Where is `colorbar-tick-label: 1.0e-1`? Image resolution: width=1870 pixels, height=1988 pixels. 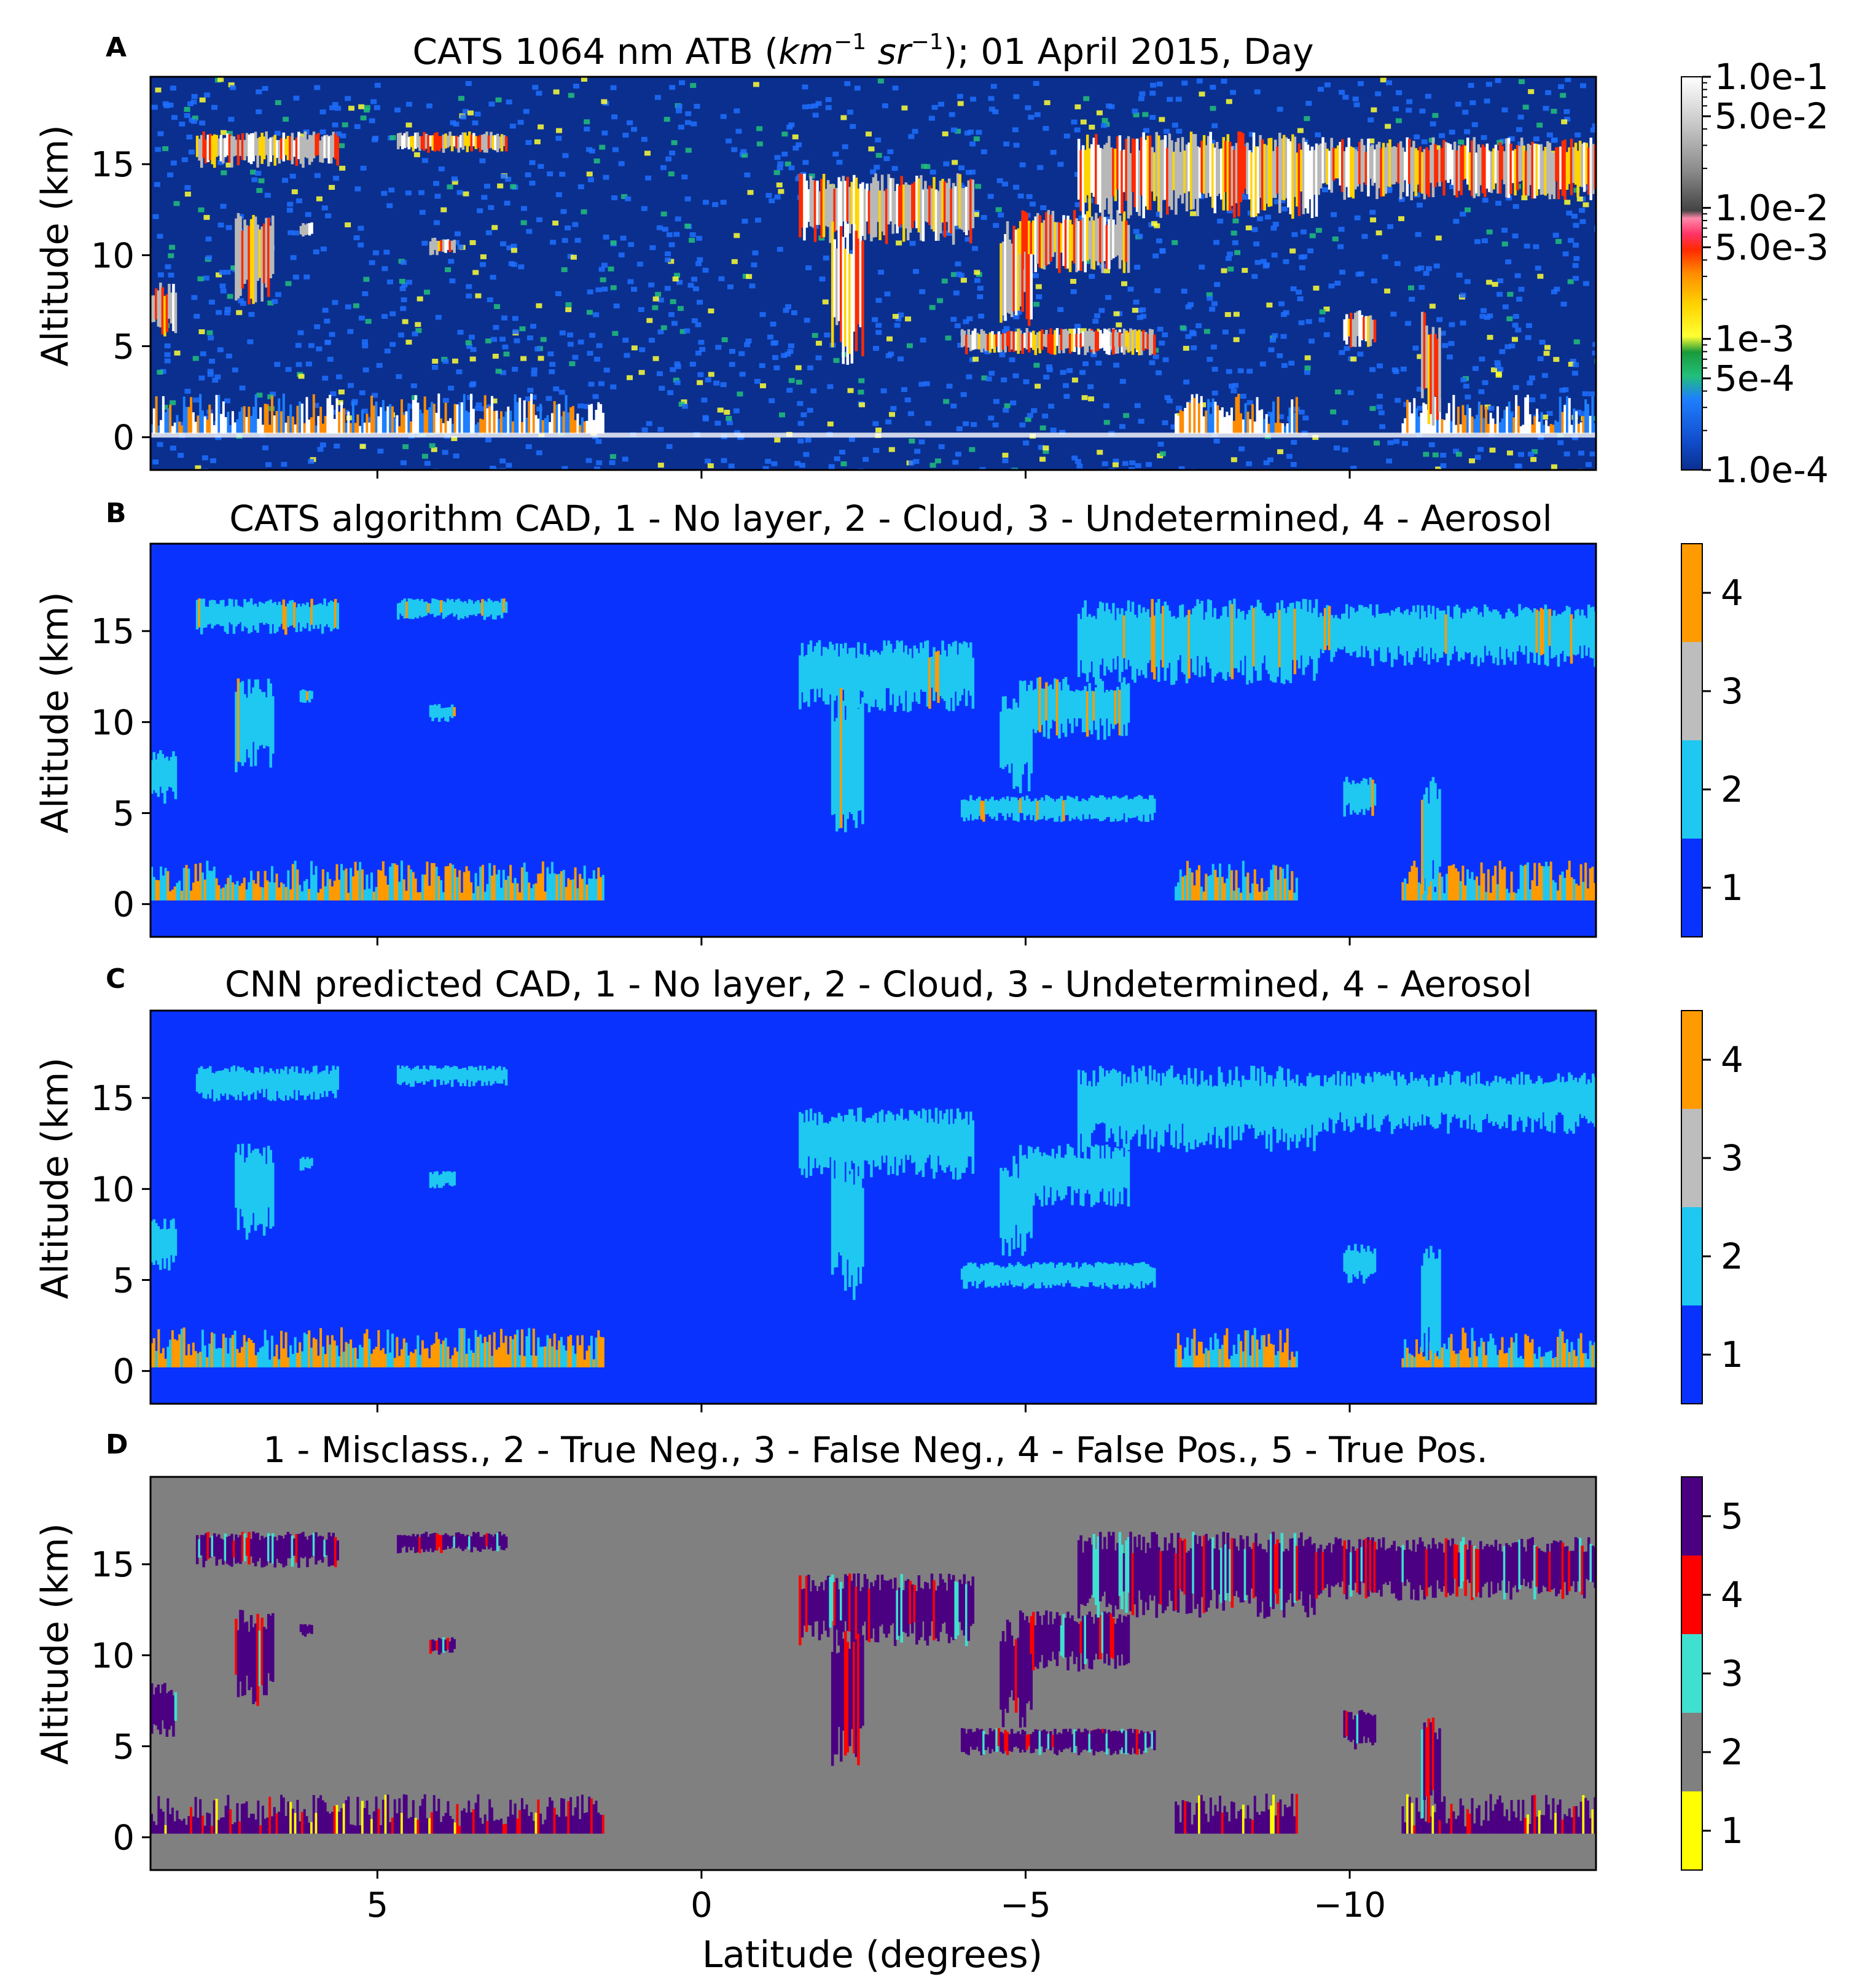
colorbar-tick-label: 1.0e-1 is located at coordinates (1772, 77).